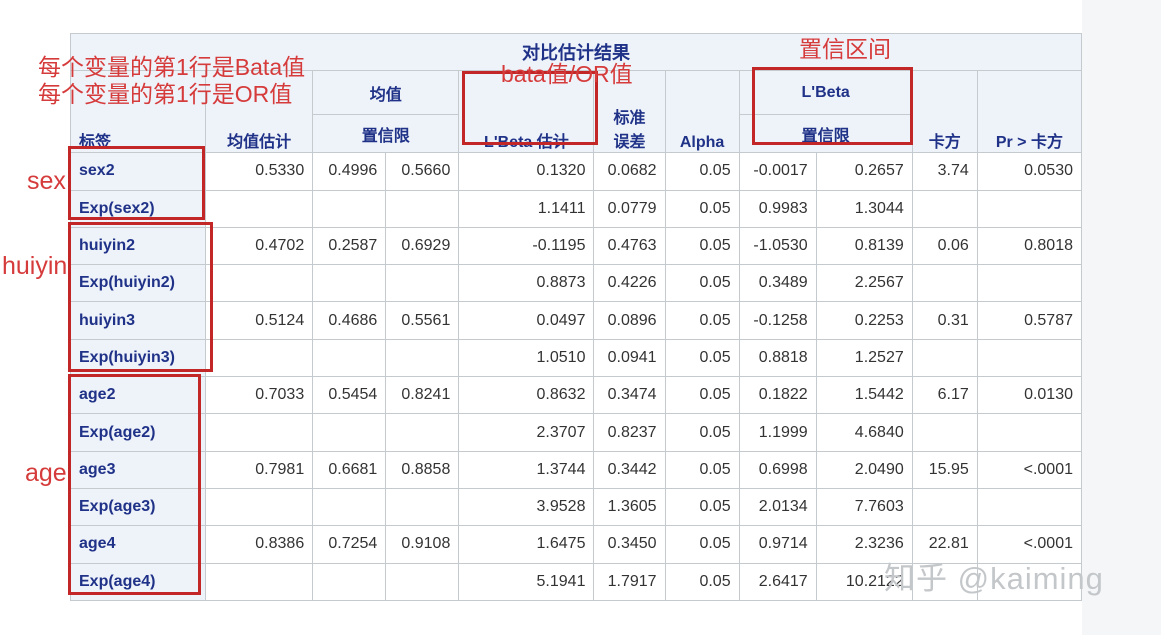  I want to click on header-row-sub: 置信限 置信限, so click(576, 134).